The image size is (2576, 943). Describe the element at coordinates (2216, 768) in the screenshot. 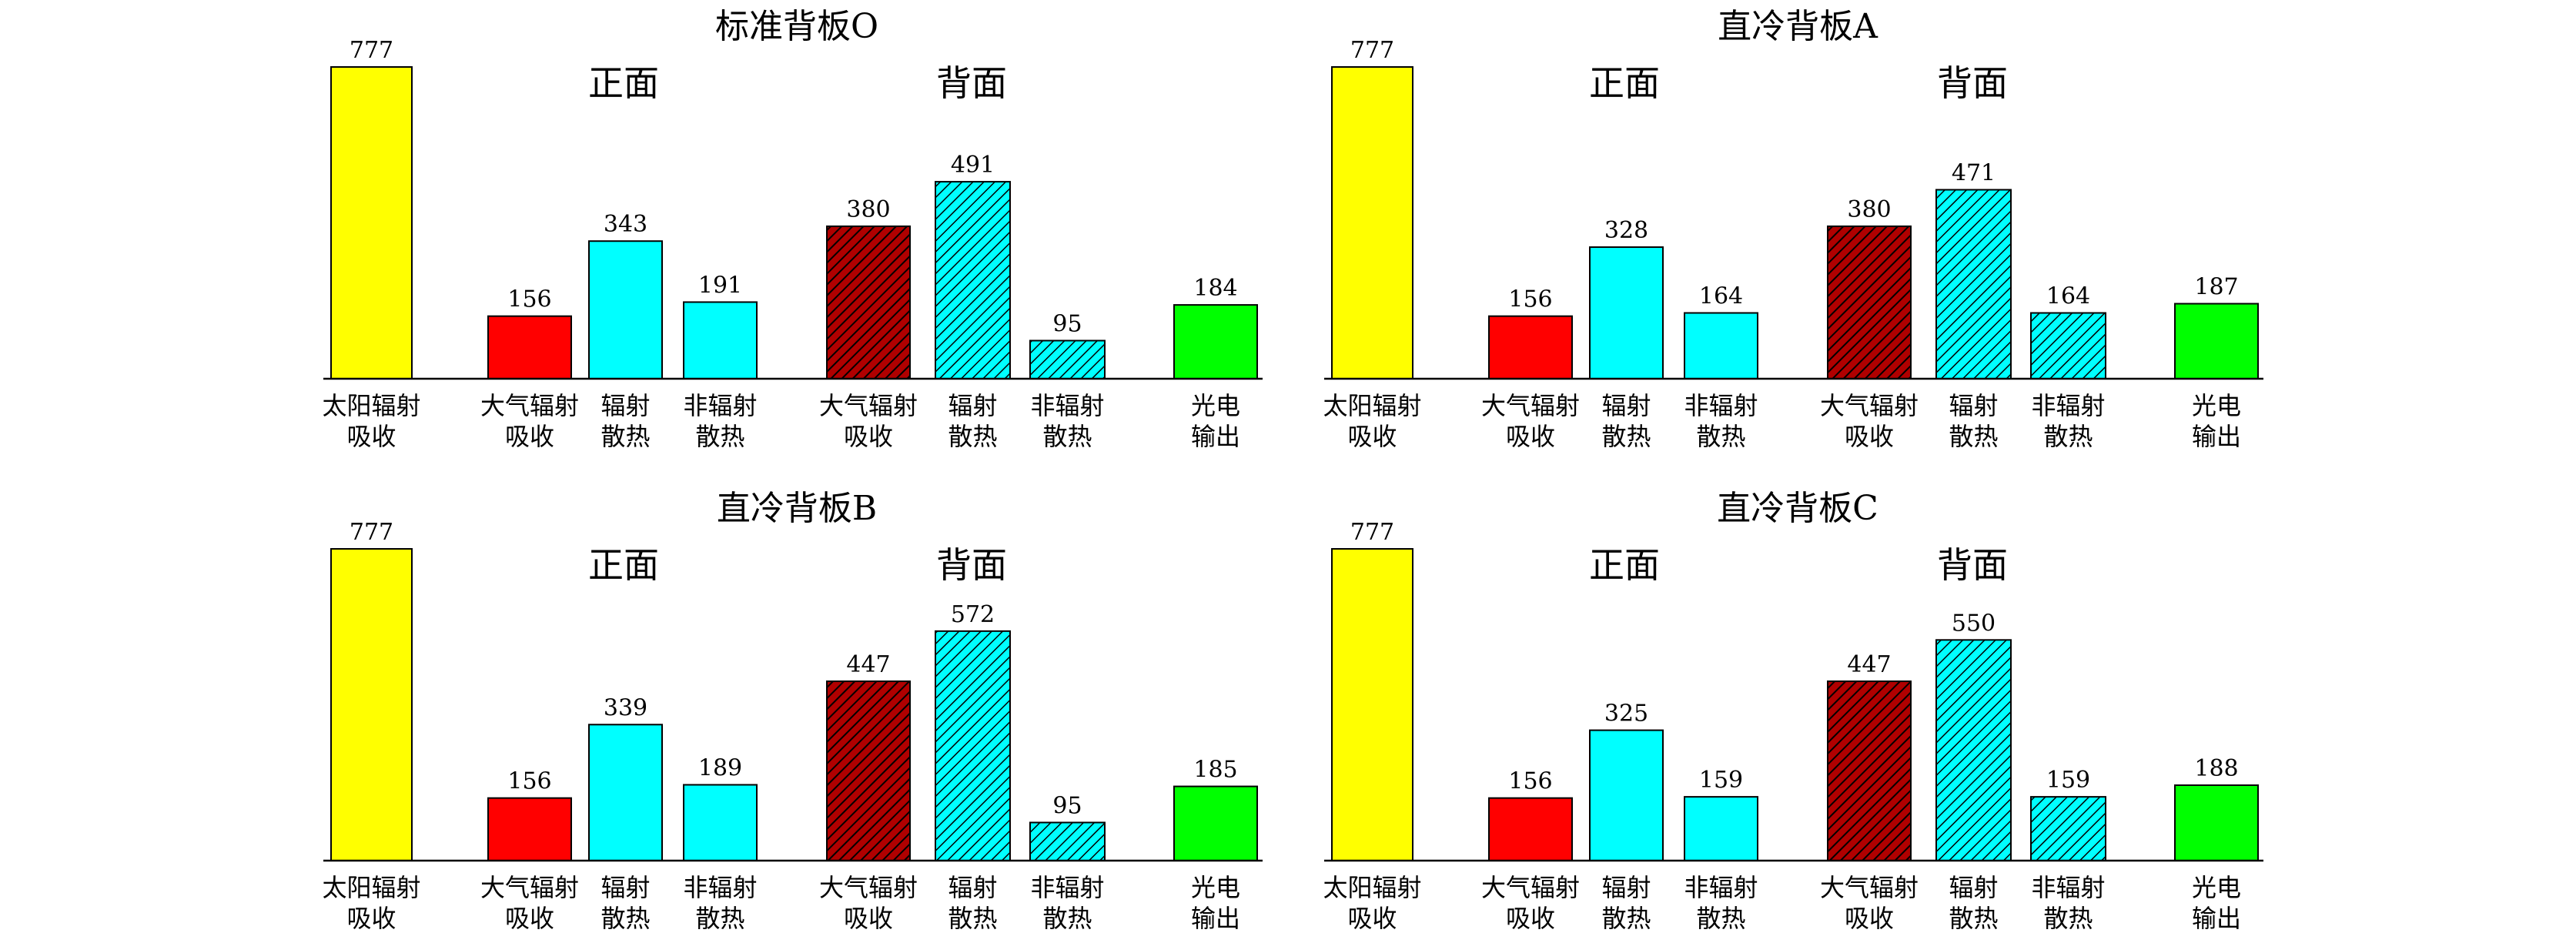

I see `data-label: 188` at that location.